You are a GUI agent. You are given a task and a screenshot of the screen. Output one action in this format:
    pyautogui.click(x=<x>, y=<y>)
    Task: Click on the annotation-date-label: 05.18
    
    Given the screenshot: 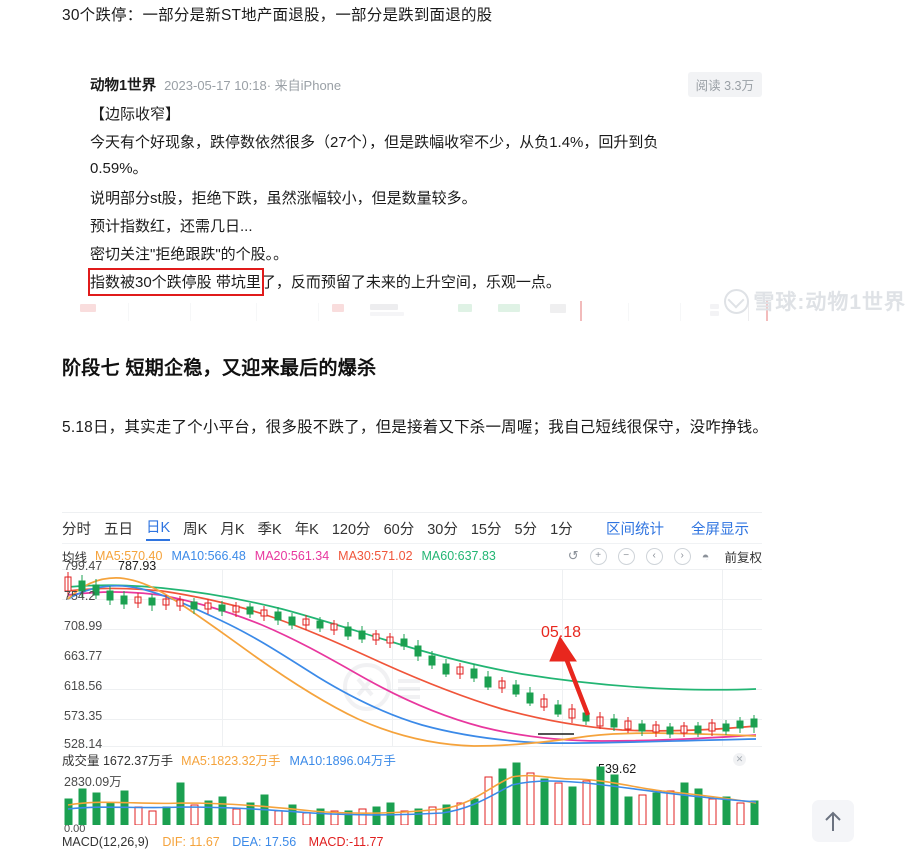 What is the action you would take?
    pyautogui.click(x=561, y=632)
    